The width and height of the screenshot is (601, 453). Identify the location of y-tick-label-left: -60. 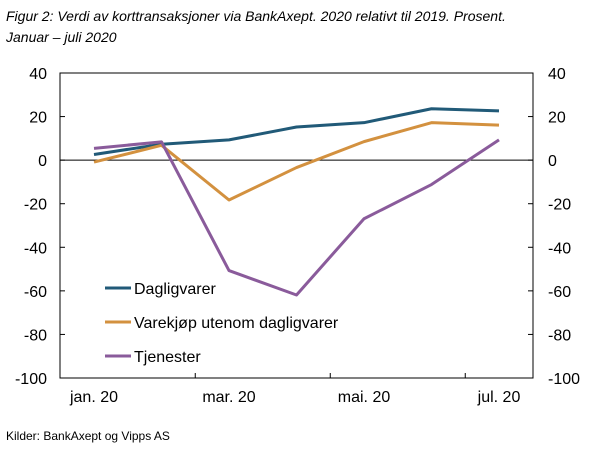
(35, 292).